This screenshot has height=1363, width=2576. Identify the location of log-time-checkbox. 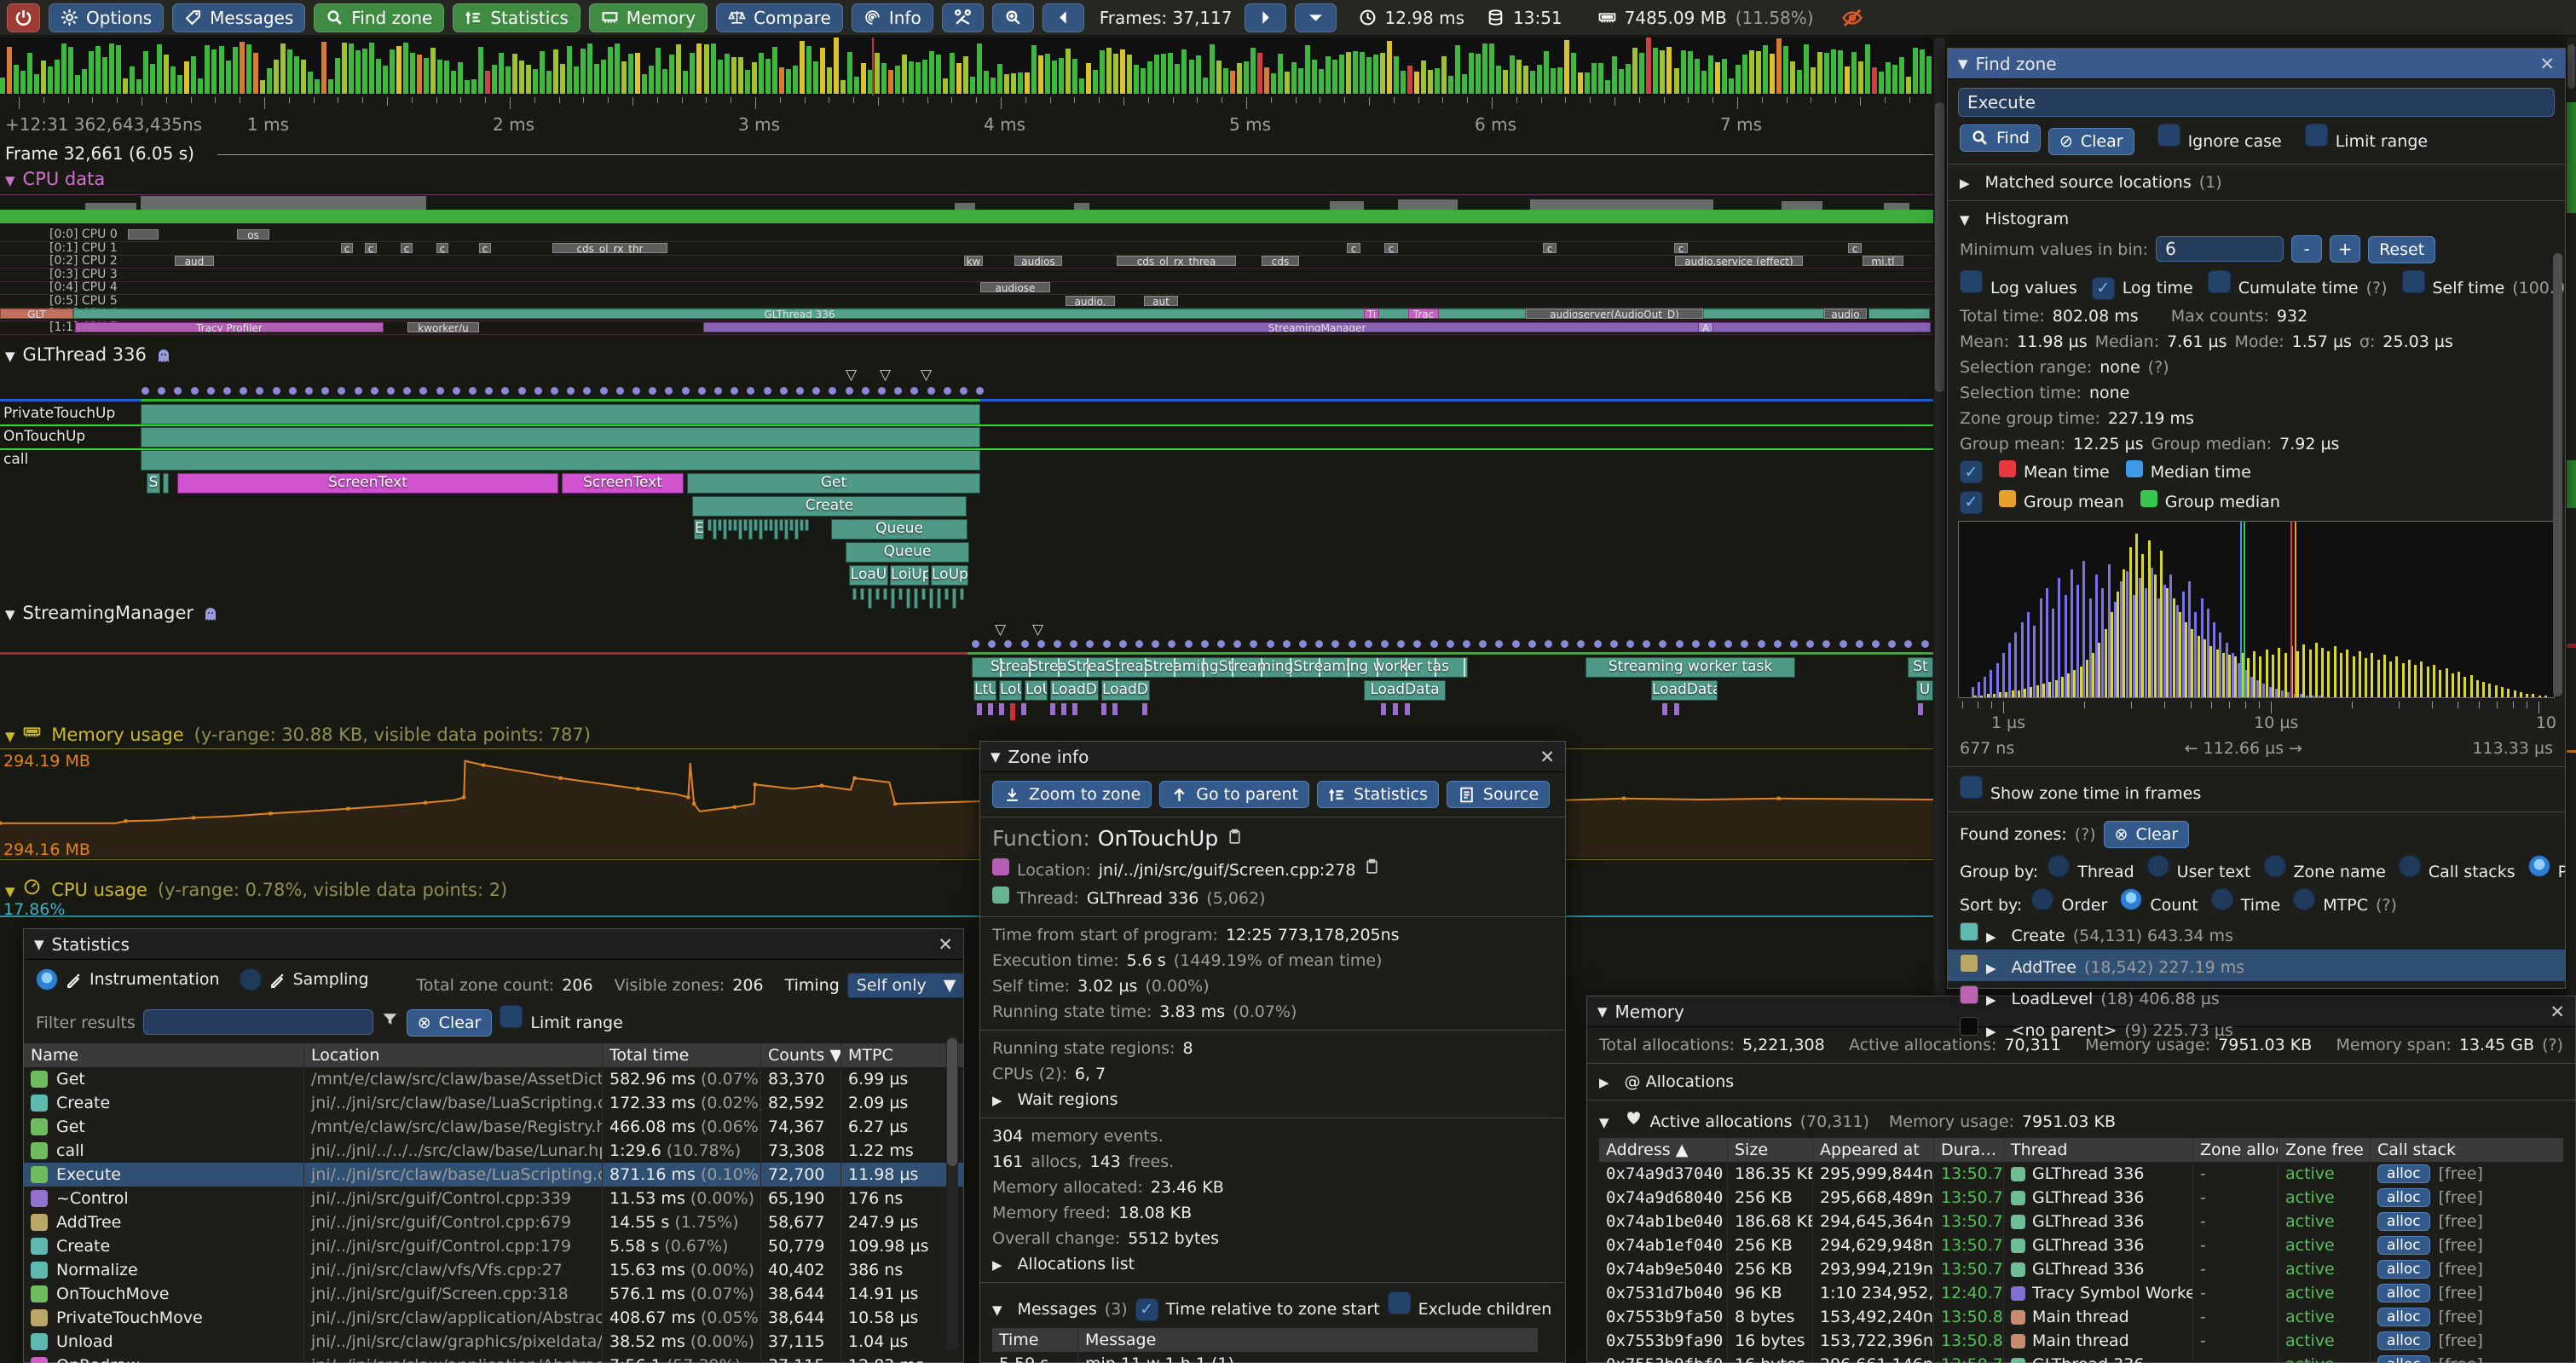
(2103, 288).